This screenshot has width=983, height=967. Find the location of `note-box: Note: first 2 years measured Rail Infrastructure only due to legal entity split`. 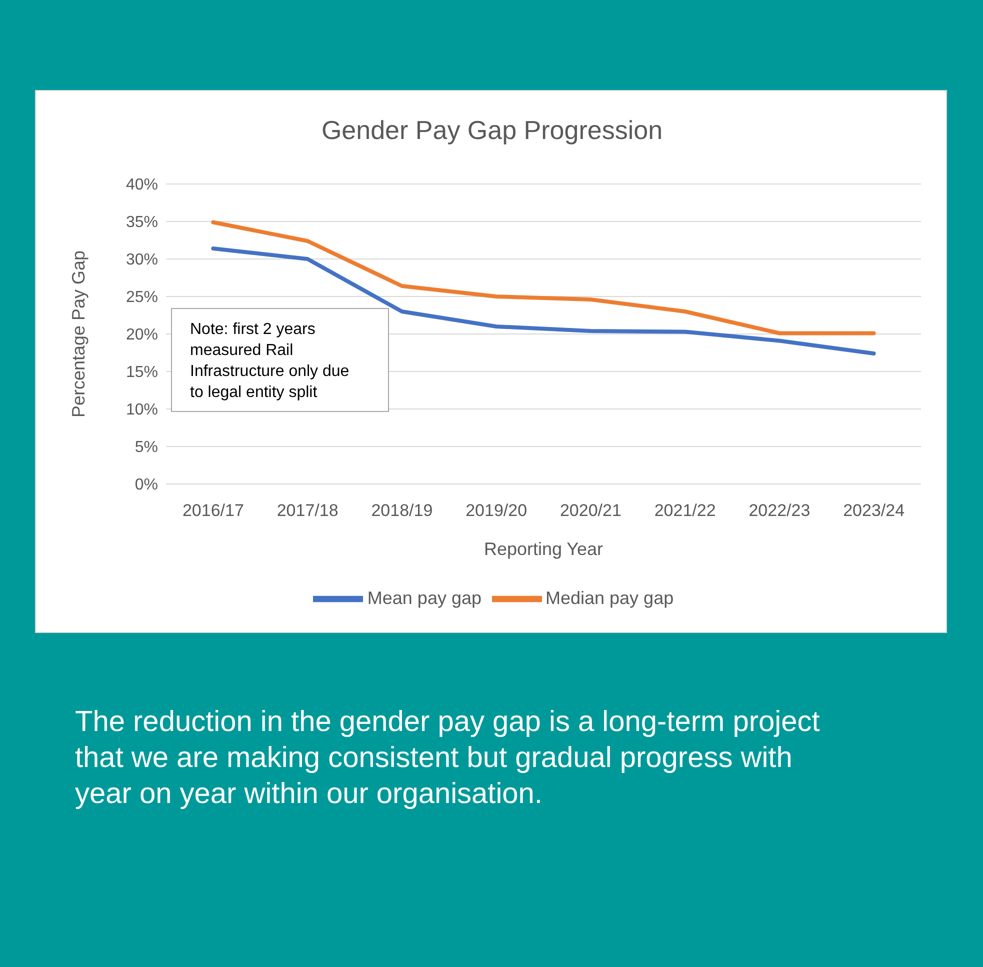

note-box: Note: first 2 years measured Rail Infrastructure only due to legal entity split is located at coordinates (280, 360).